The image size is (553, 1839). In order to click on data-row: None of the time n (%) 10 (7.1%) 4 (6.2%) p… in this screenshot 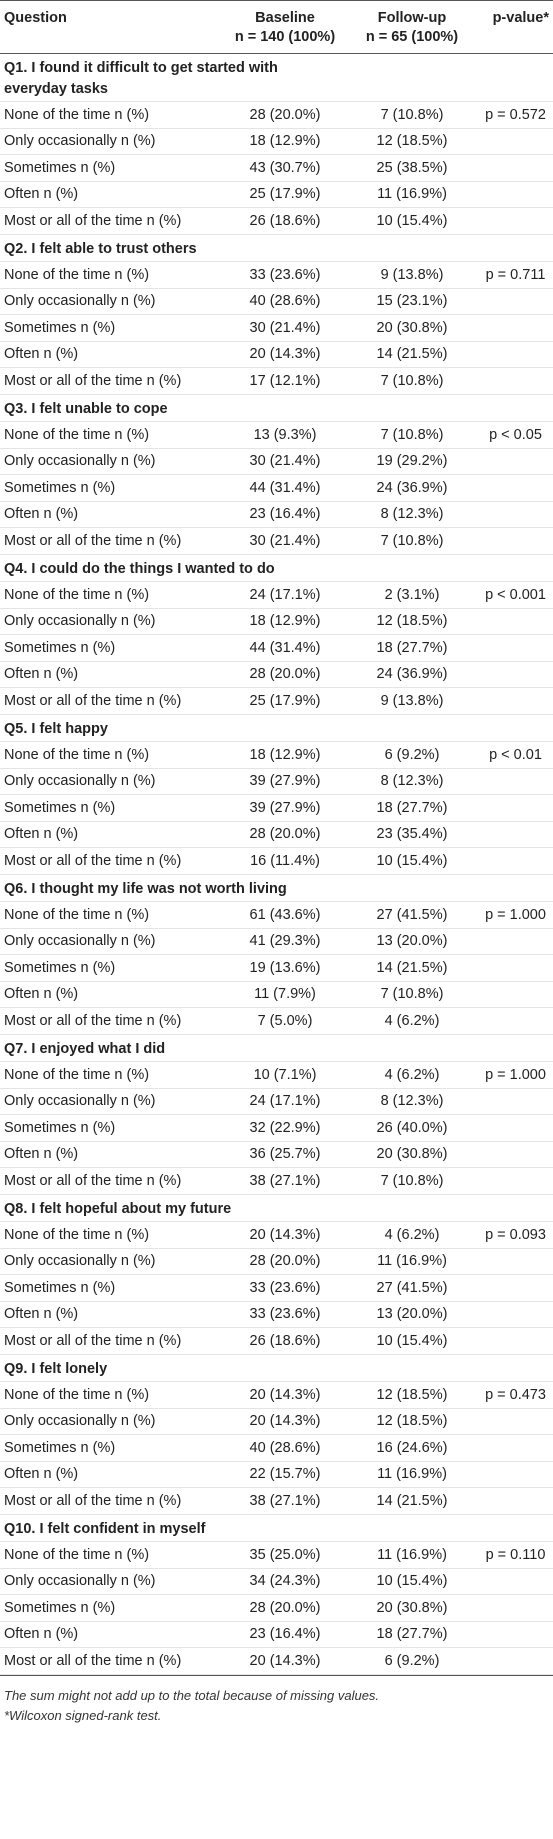, I will do `click(276, 1075)`.